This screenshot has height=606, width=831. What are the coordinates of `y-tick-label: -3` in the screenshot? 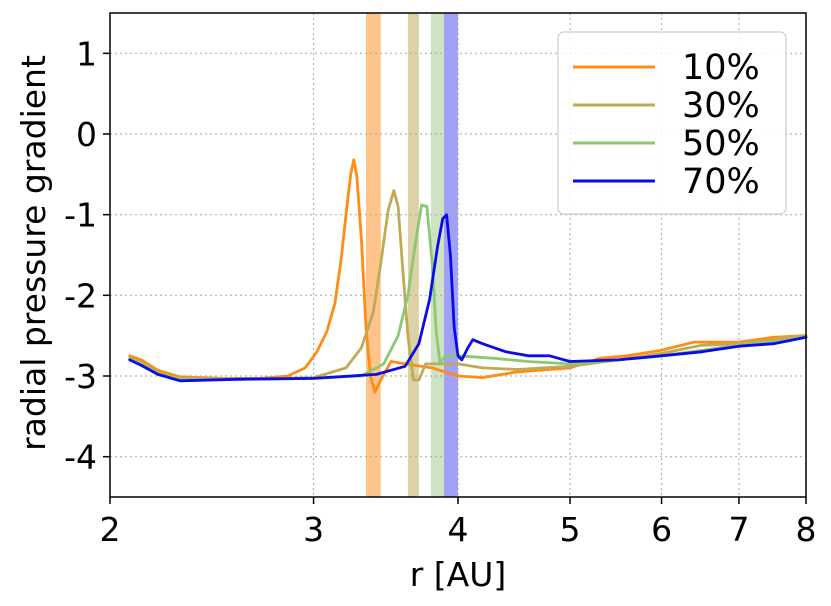 It's located at (80, 376).